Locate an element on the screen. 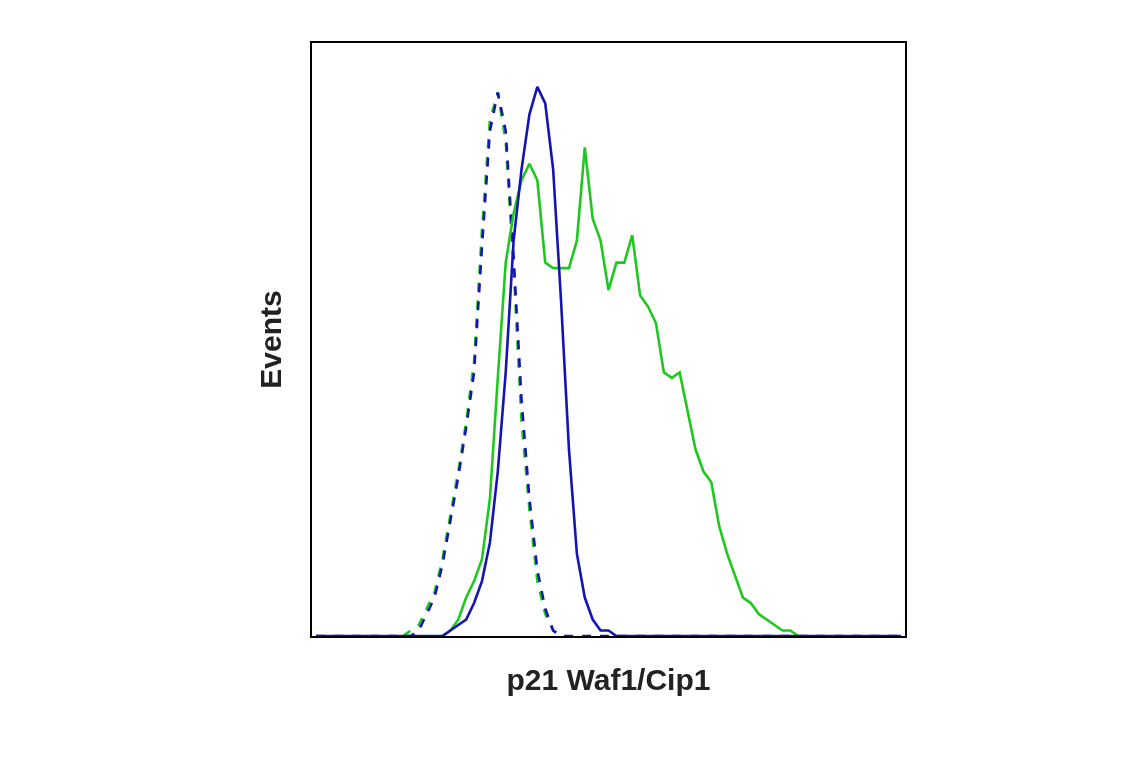 Image resolution: width=1141 pixels, height=768 pixels. x-axis-title: p21 Waf1/Cip1 is located at coordinates (608, 680).